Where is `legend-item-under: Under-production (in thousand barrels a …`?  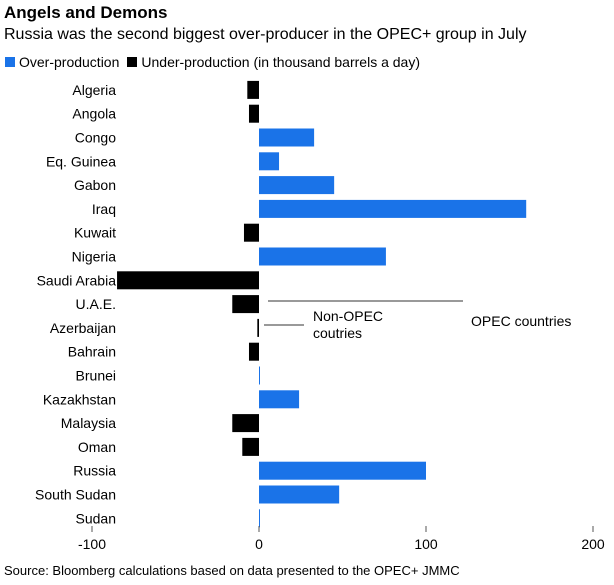
legend-item-under: Under-production (in thousand barrels a … is located at coordinates (273, 62).